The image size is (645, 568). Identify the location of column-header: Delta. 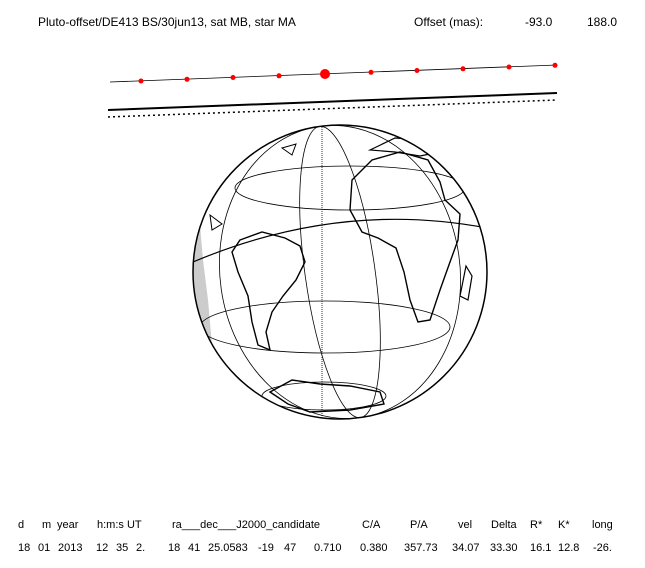
(504, 525).